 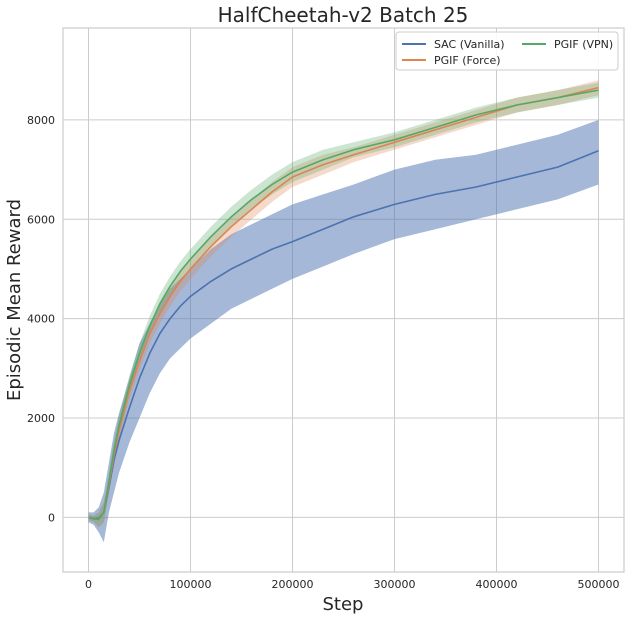 What do you see at coordinates (41, 120) in the screenshot?
I see `y-tick-label: 8000` at bounding box center [41, 120].